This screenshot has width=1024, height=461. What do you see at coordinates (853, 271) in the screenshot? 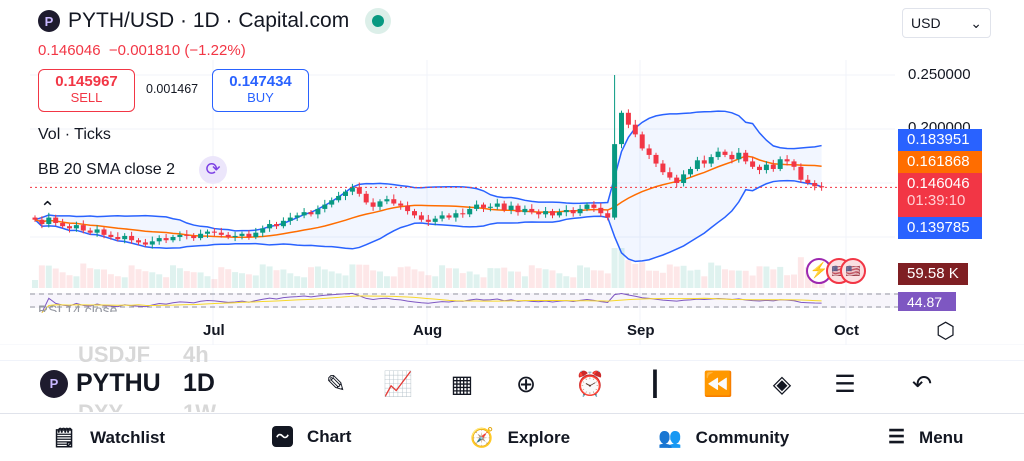
I see `us-event-flag-icon: 🇺🇸` at bounding box center [853, 271].